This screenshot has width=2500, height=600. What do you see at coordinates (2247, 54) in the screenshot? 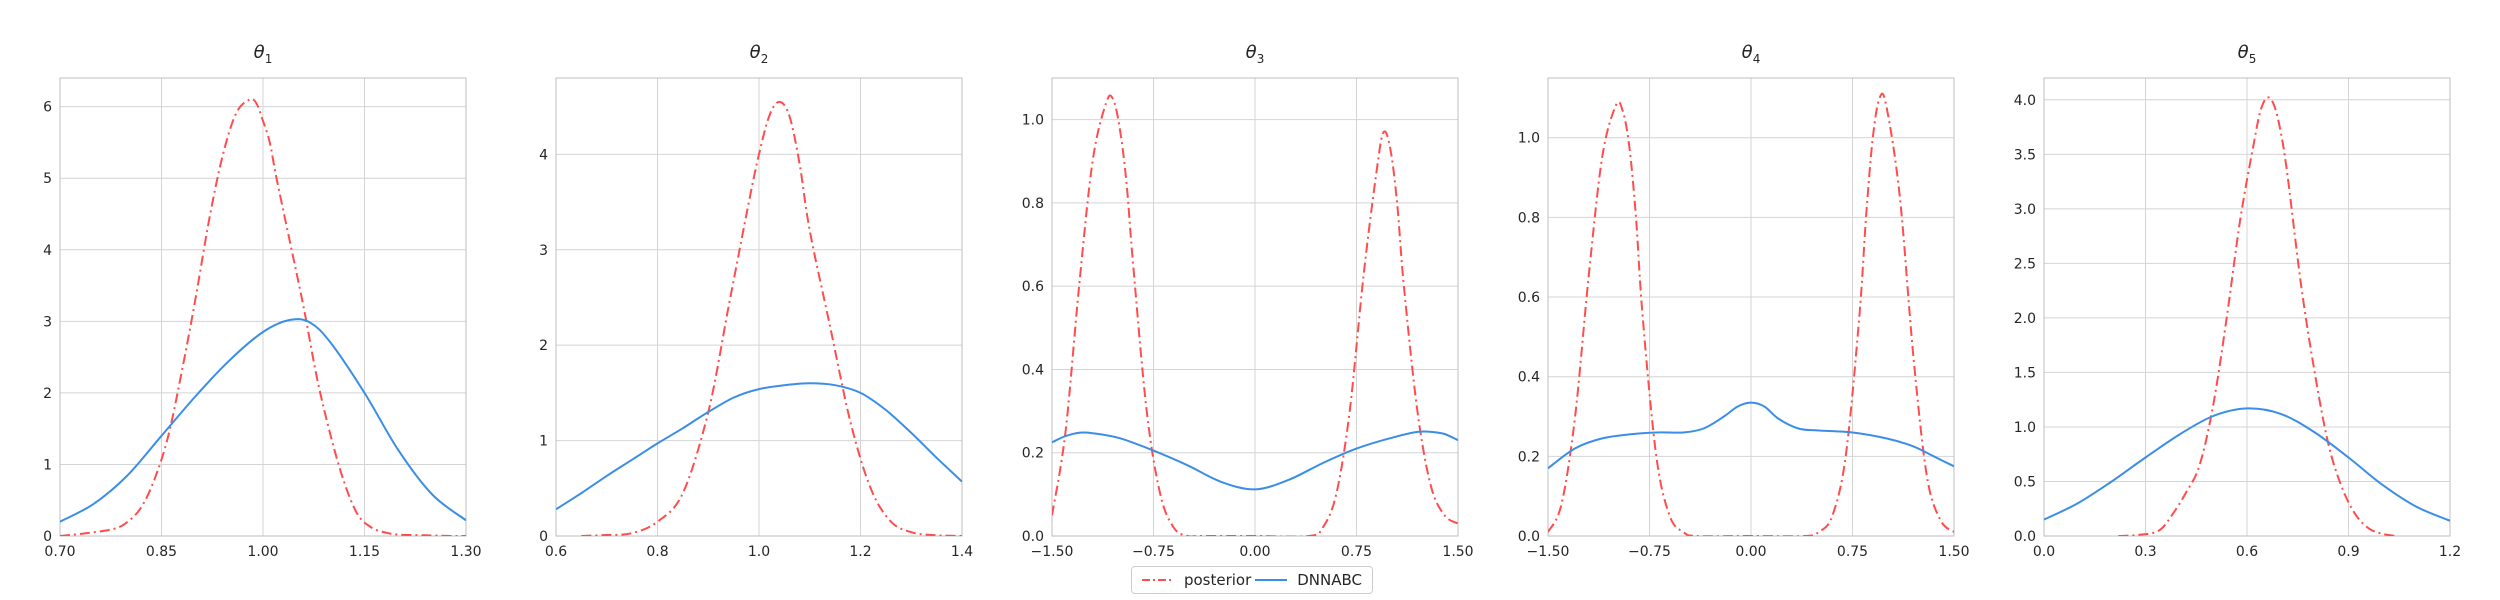
I see `panel-title: θ5` at bounding box center [2247, 54].